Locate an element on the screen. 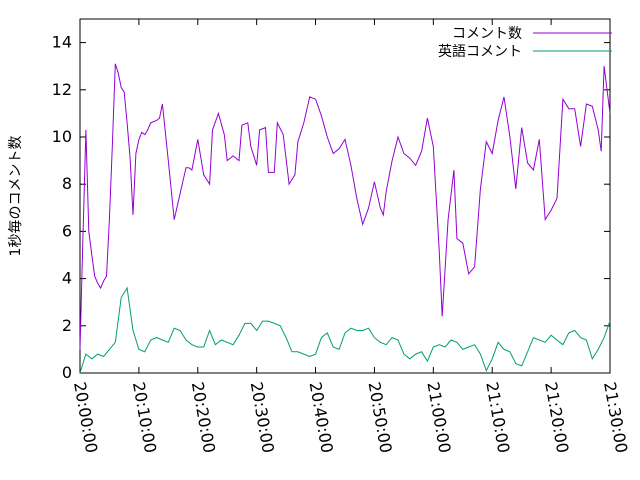 The image size is (640, 480). y-tick-label: 6 is located at coordinates (67, 230).